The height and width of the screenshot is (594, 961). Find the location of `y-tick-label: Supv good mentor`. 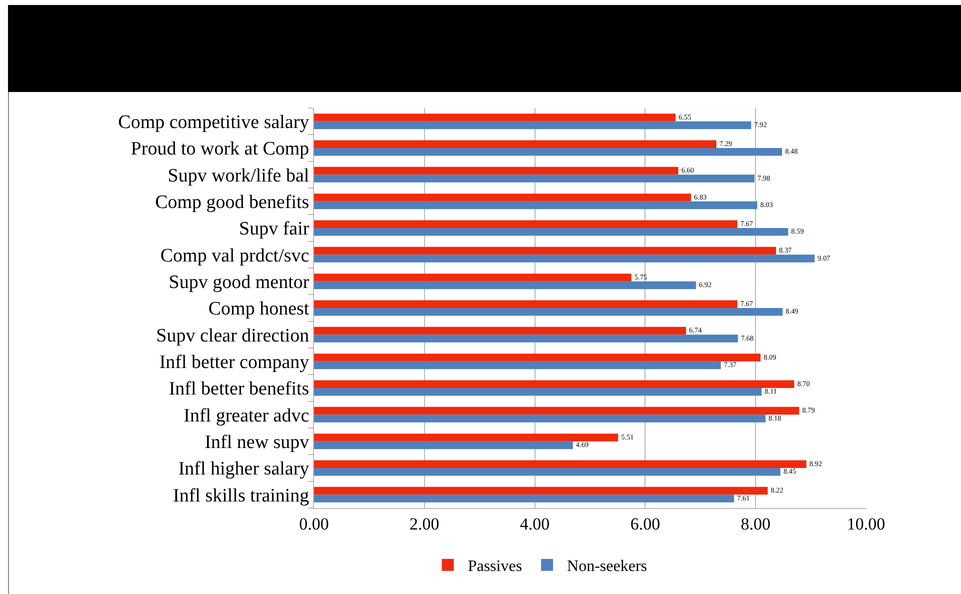

y-tick-label: Supv good mentor is located at coordinates (239, 282).